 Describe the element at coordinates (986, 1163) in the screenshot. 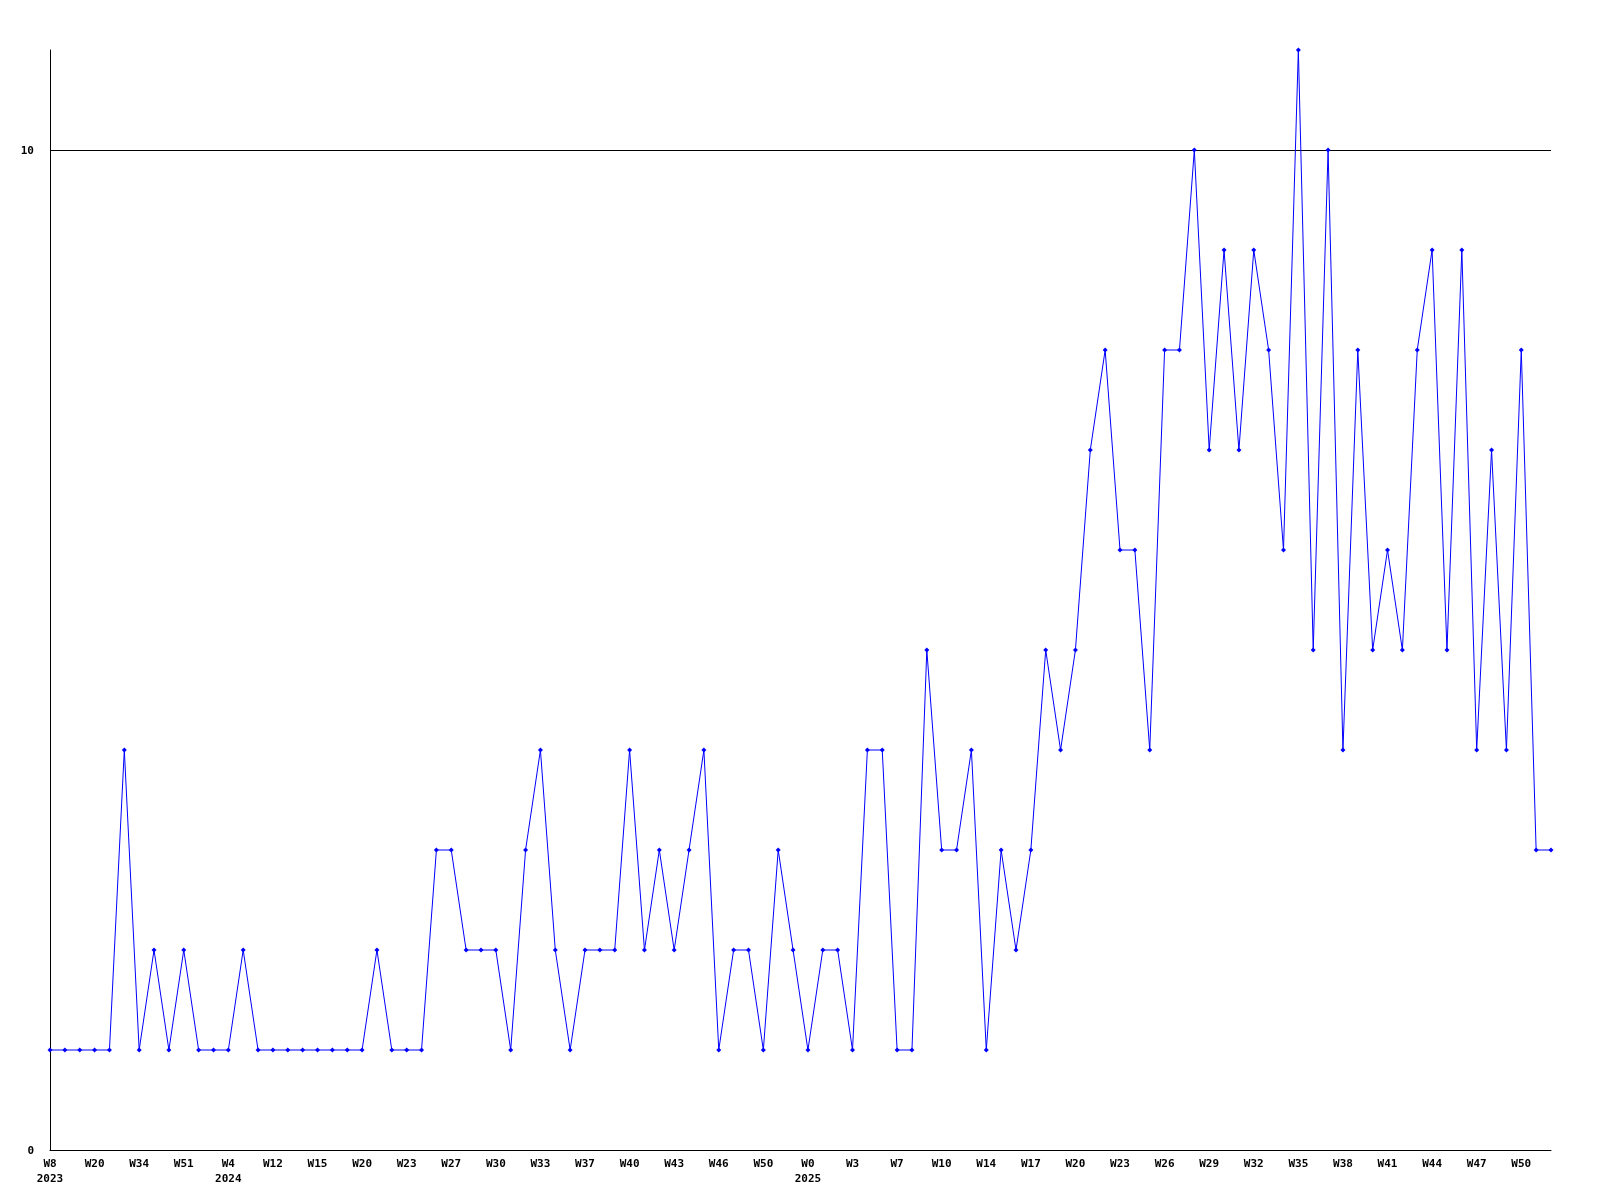

I see `x-tick-label: W14` at that location.